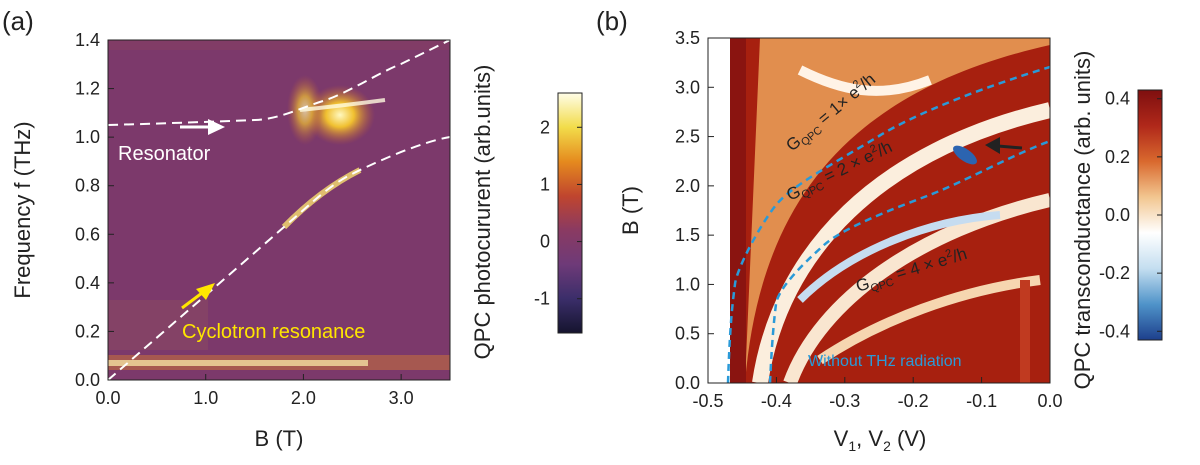 The height and width of the screenshot is (465, 1200). What do you see at coordinates (542, 299) in the screenshot?
I see `colorbar-tick-label: -1` at bounding box center [542, 299].